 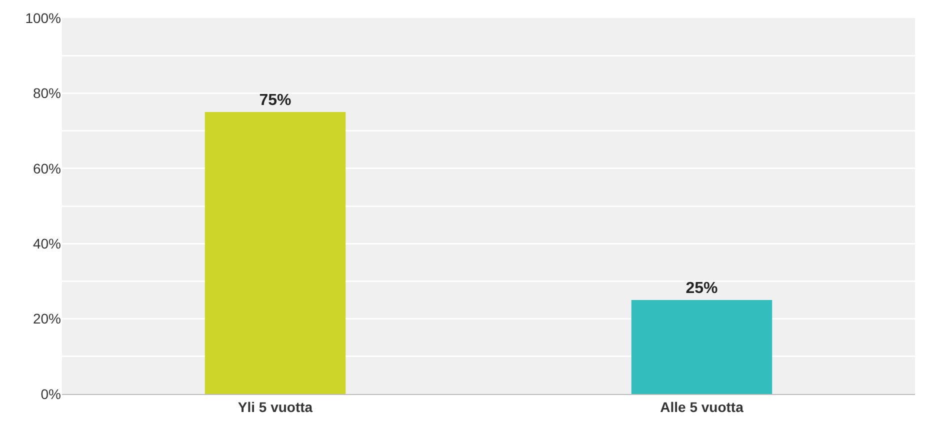 What do you see at coordinates (275, 100) in the screenshot?
I see `data-label: 75%` at bounding box center [275, 100].